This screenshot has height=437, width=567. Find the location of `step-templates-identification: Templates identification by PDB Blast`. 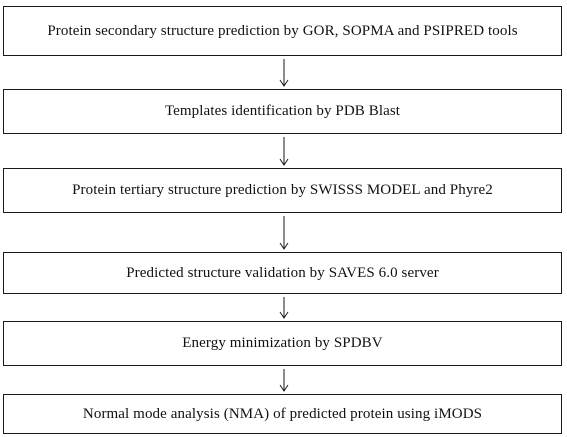

step-templates-identification: Templates identification by PDB Blast is located at coordinates (282, 111).